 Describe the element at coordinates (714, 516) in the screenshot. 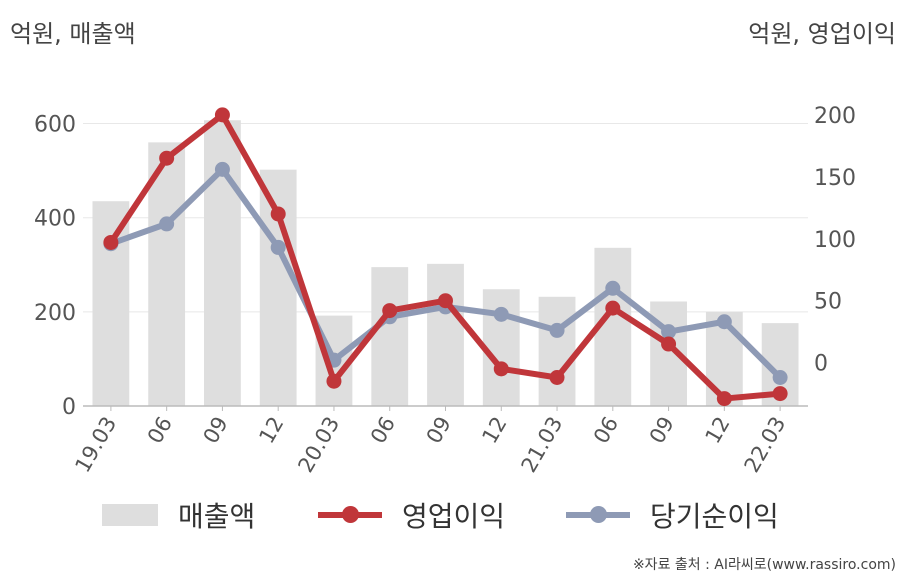

I see `legend-label-net-income: 당기순이익` at that location.